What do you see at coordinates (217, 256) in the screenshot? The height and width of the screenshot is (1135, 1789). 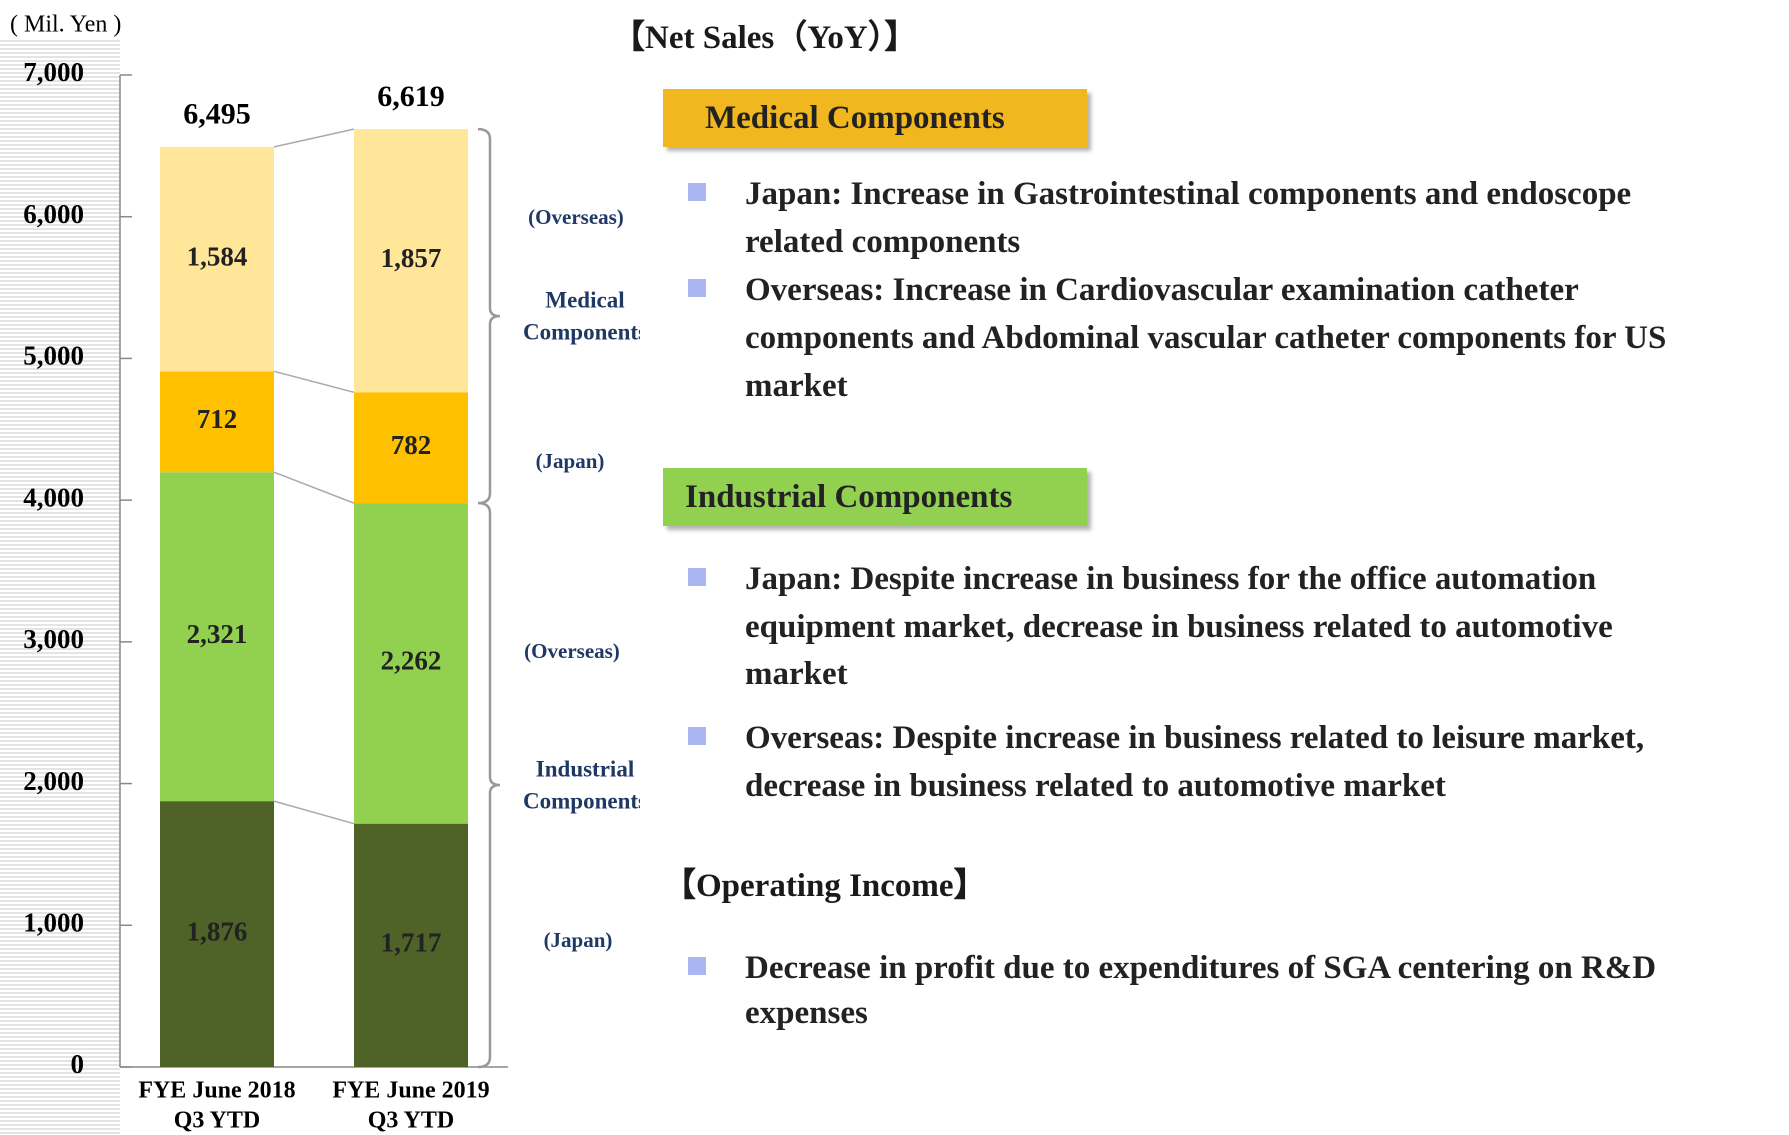 I see `value-label: 1,584` at bounding box center [217, 256].